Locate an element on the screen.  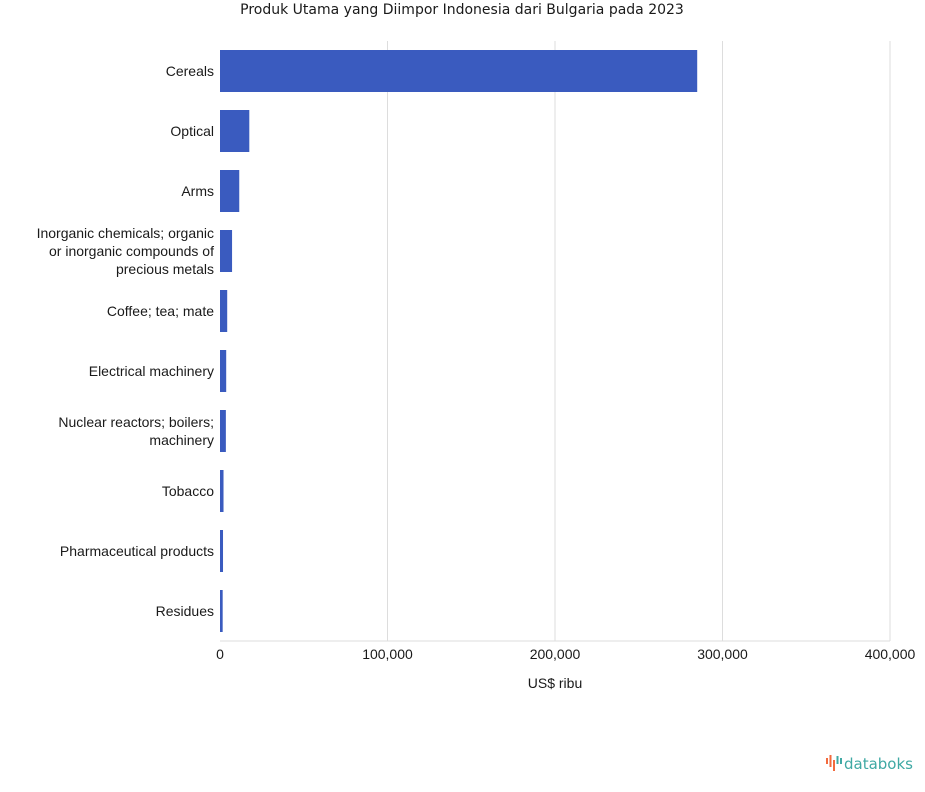
databoks-logo-text: databoks is located at coordinates (878, 764).